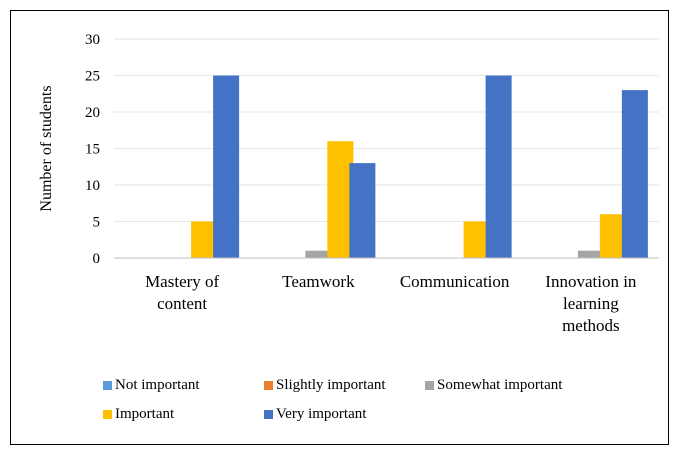  Describe the element at coordinates (145, 414) in the screenshot. I see `legend-label: Important` at that location.